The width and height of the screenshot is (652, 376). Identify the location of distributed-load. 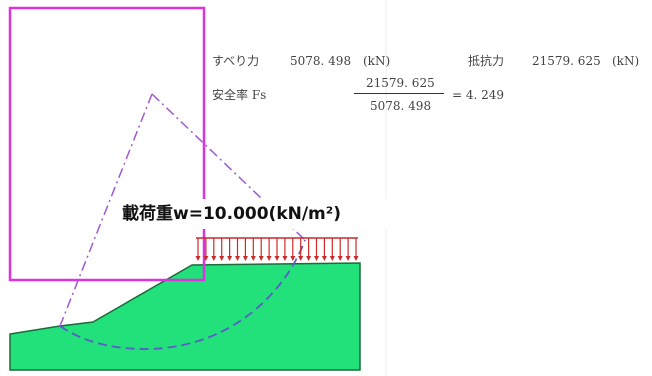
(277, 249).